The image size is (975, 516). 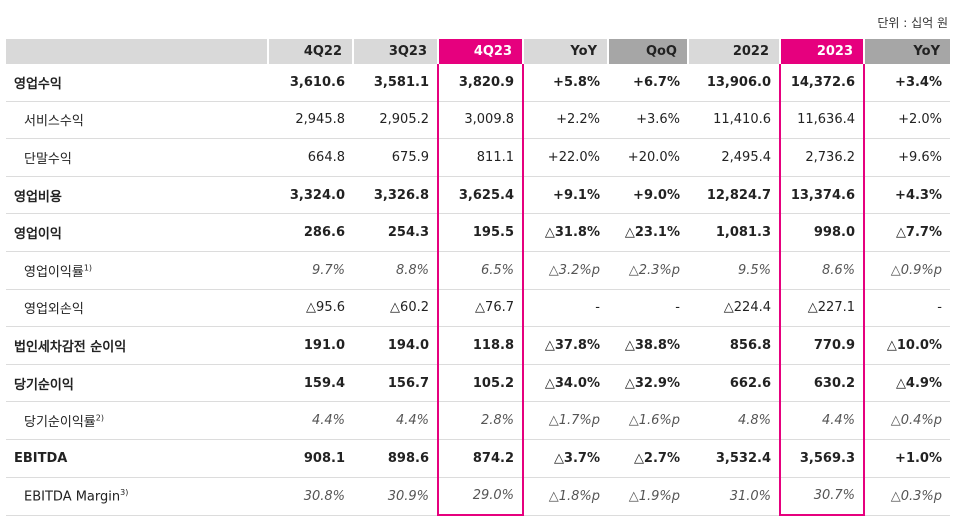 I want to click on table-cell: 770.9, so click(x=822, y=345).